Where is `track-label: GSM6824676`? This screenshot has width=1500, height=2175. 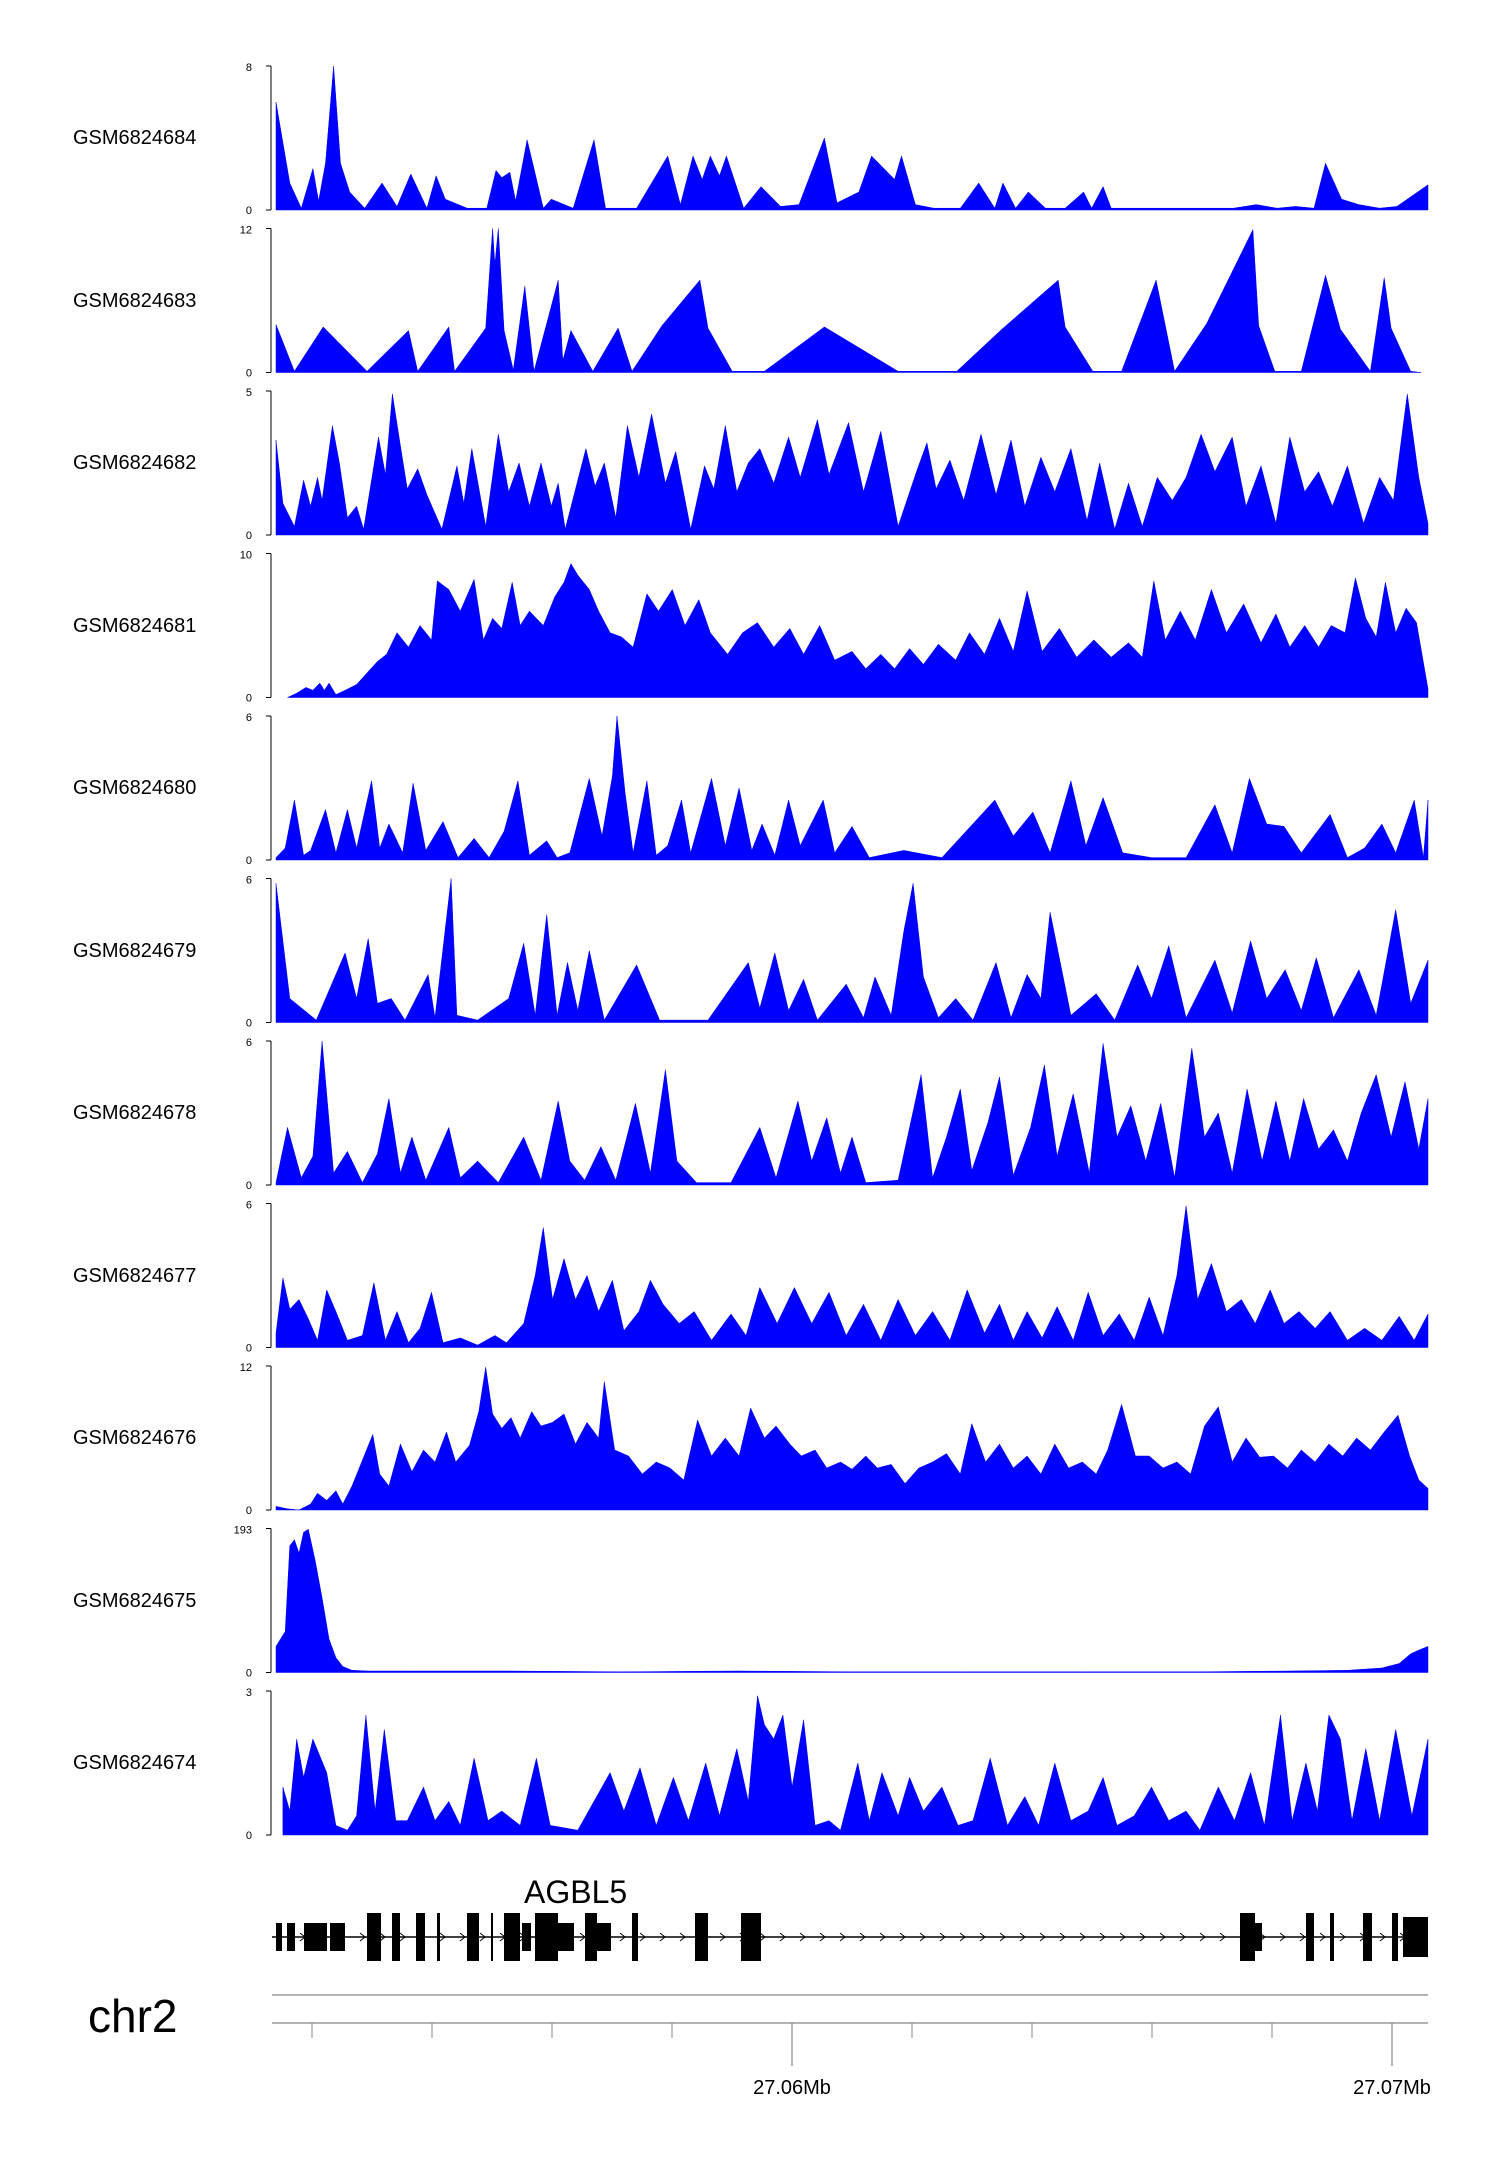
track-label: GSM6824676 is located at coordinates (135, 1438).